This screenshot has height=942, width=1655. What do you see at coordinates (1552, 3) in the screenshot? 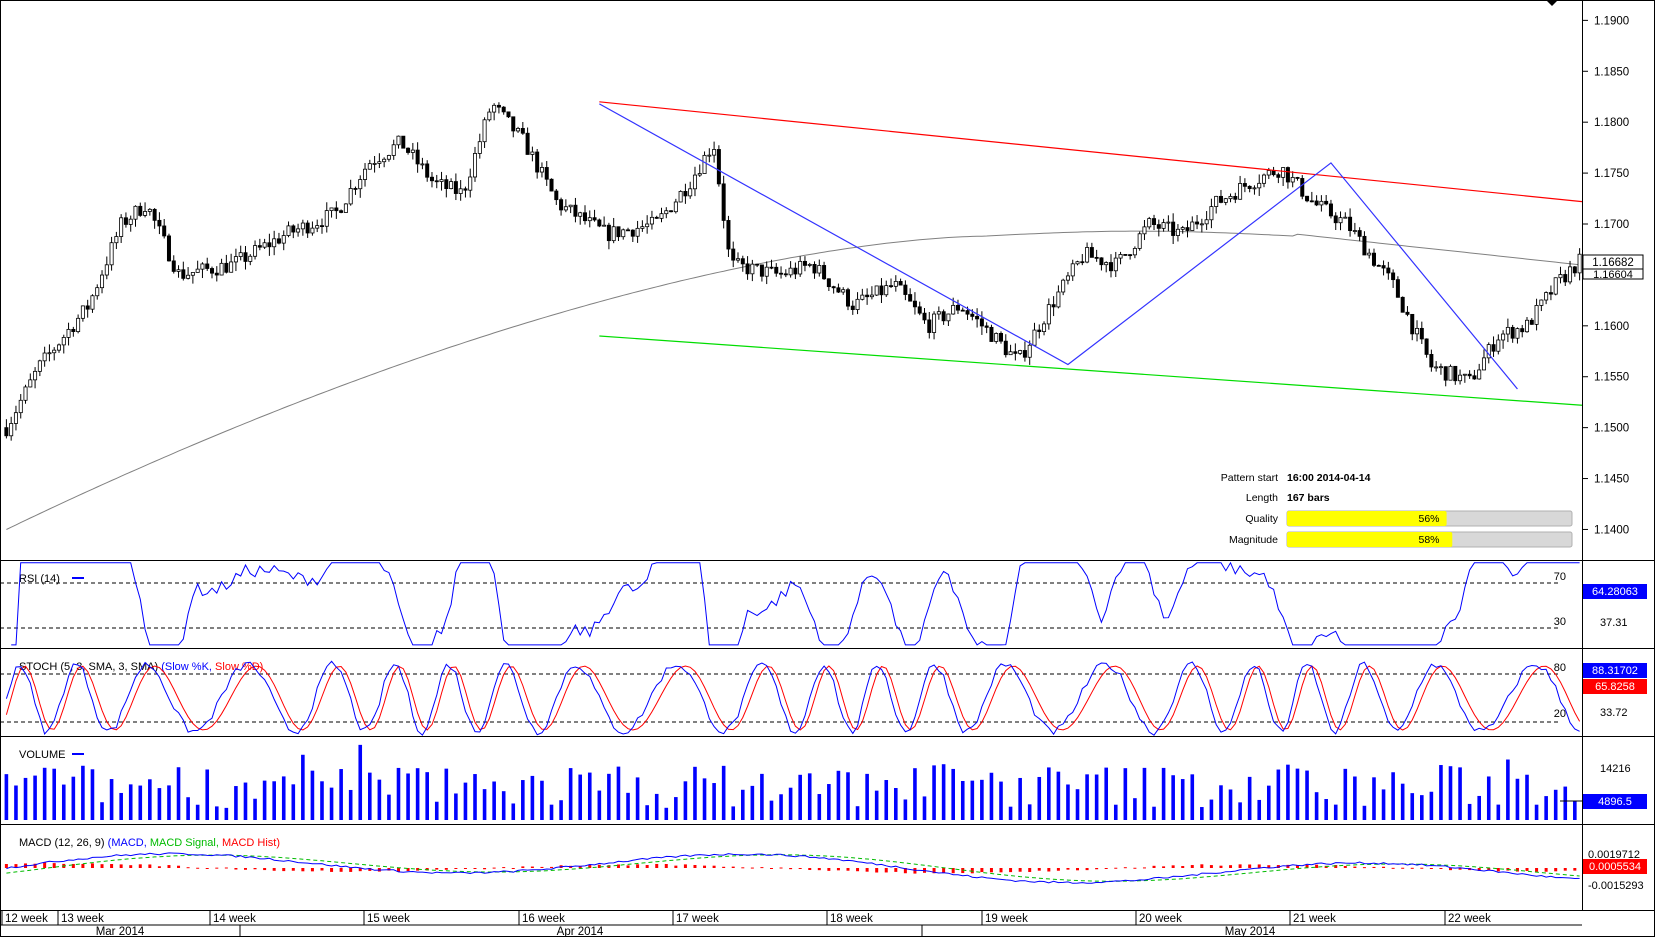
I see `scroll-marker-icon` at bounding box center [1552, 3].